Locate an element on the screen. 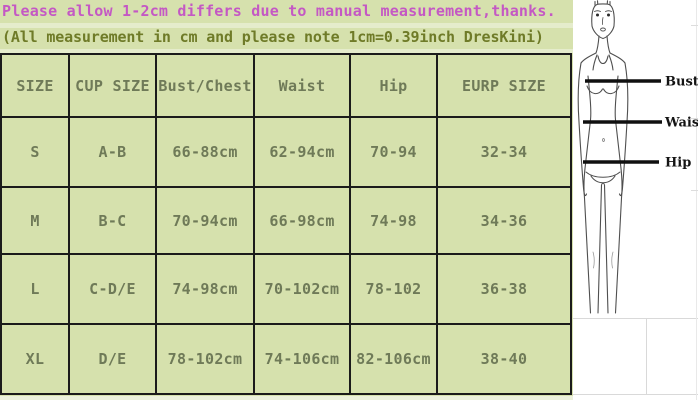 The width and height of the screenshot is (698, 400). cell-waist-l: 70-102cm is located at coordinates (303, 290).